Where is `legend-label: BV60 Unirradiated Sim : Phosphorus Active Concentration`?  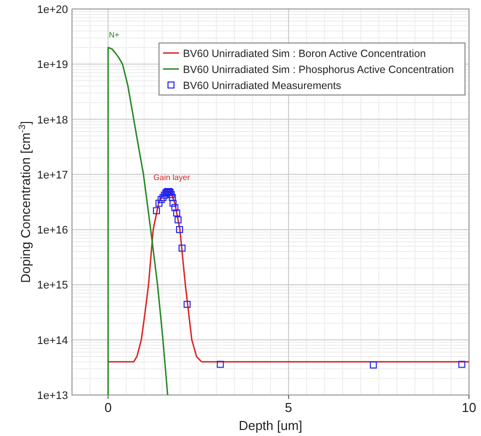 legend-label: BV60 Unirradiated Sim : Phosphorus Active Concentration is located at coordinates (318, 70).